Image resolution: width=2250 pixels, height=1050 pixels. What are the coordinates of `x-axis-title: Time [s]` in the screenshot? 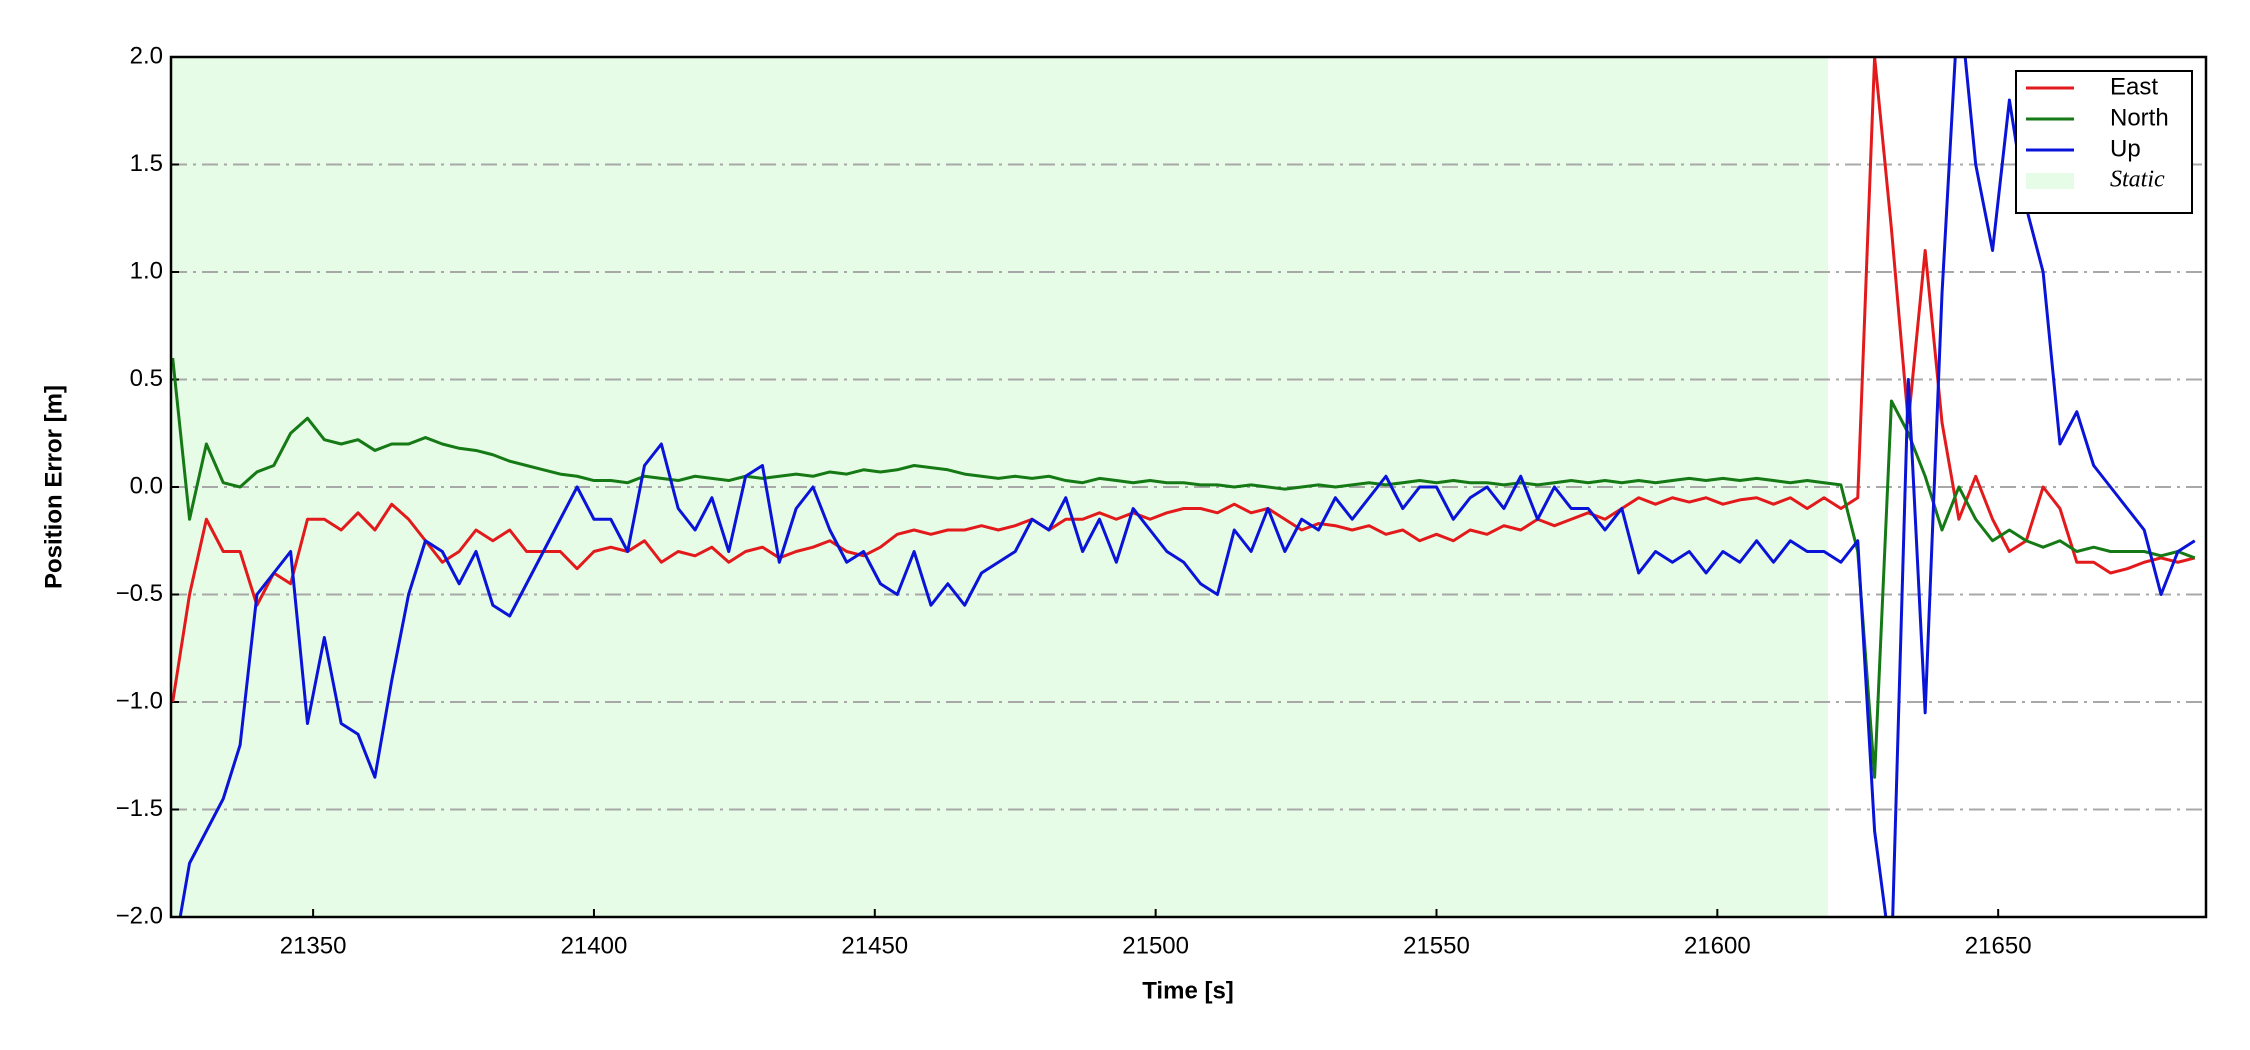 It's located at (1188, 990).